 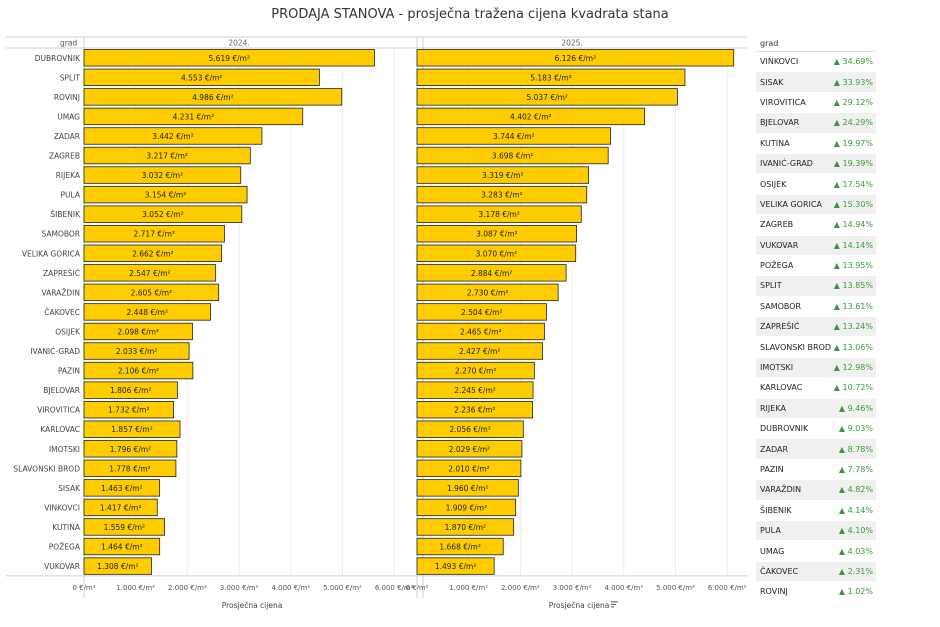 I want to click on bar-data-label: 3.154 €/m², so click(x=165, y=195).